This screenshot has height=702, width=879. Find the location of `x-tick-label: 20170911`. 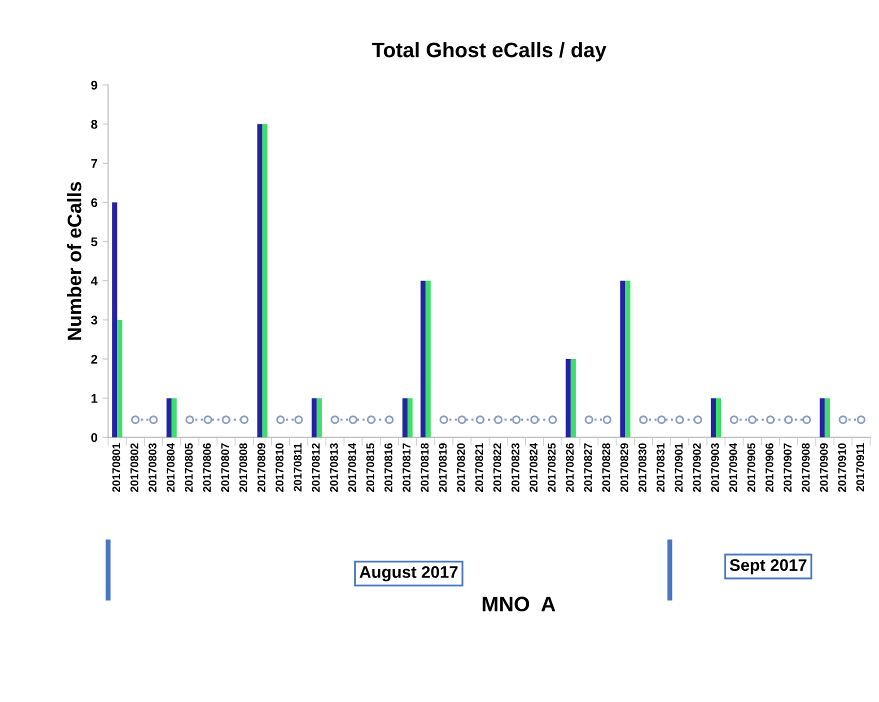

x-tick-label: 20170911 is located at coordinates (860, 467).